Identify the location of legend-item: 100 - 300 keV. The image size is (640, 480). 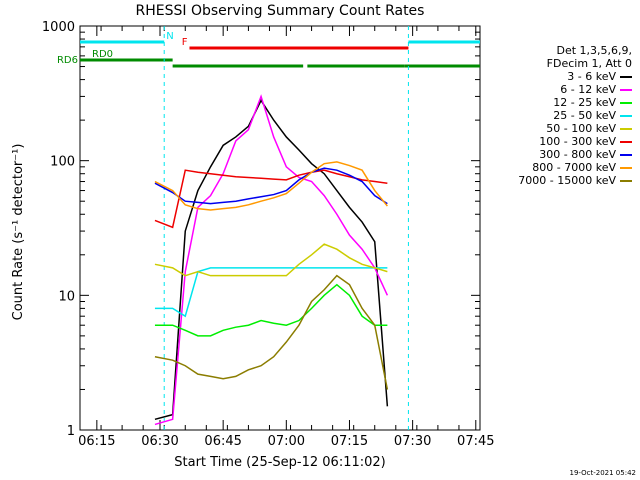
(547, 141).